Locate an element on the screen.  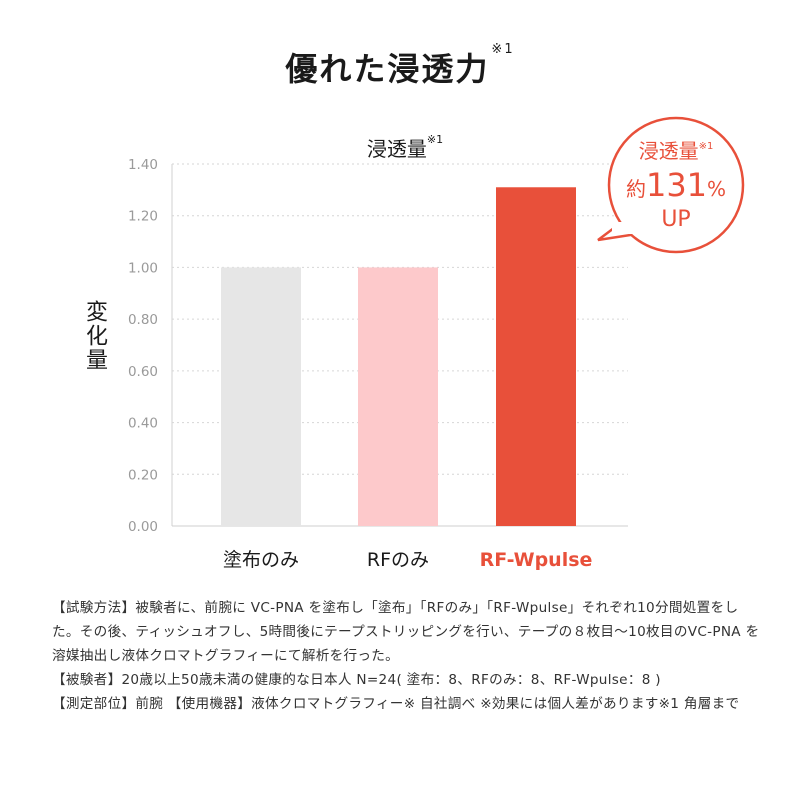
page-title-footnote-mark: ※1 is located at coordinates (503, 49).